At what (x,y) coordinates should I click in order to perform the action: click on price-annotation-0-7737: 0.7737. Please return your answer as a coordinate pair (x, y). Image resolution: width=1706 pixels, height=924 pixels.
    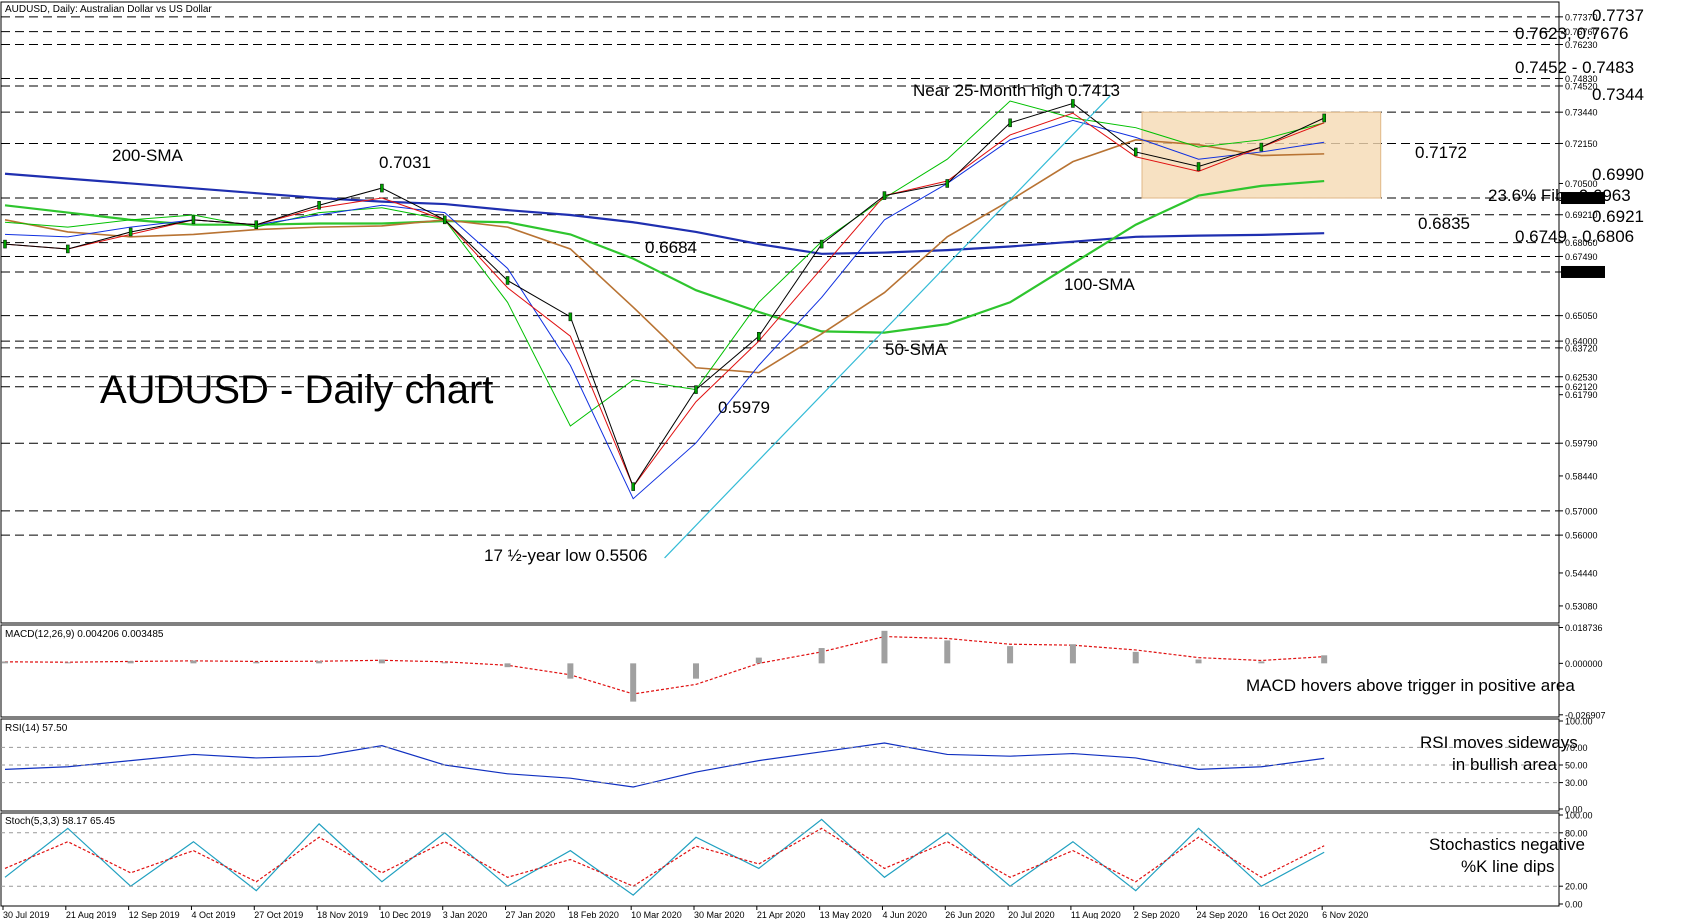
    Looking at the image, I should click on (1618, 15).